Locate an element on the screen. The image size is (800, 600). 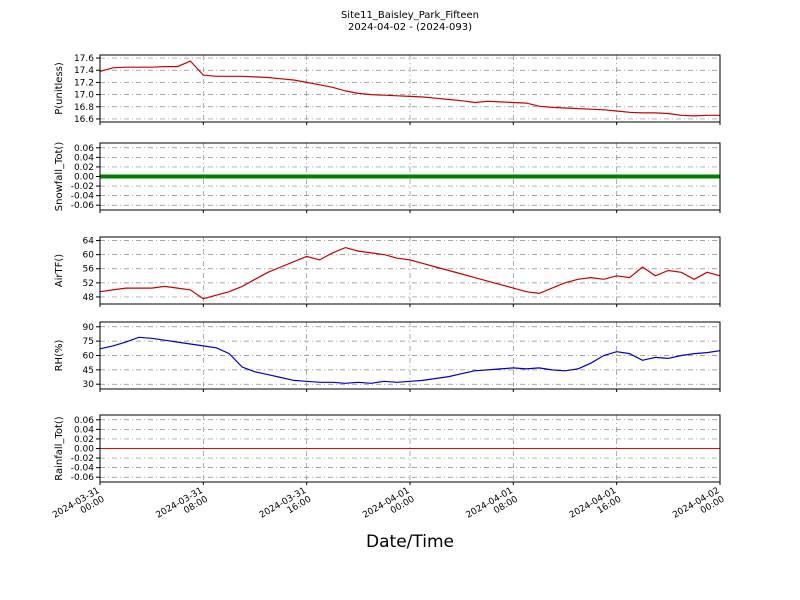
x-tick-label: 2024-04-0200:00 is located at coordinates (699, 508).